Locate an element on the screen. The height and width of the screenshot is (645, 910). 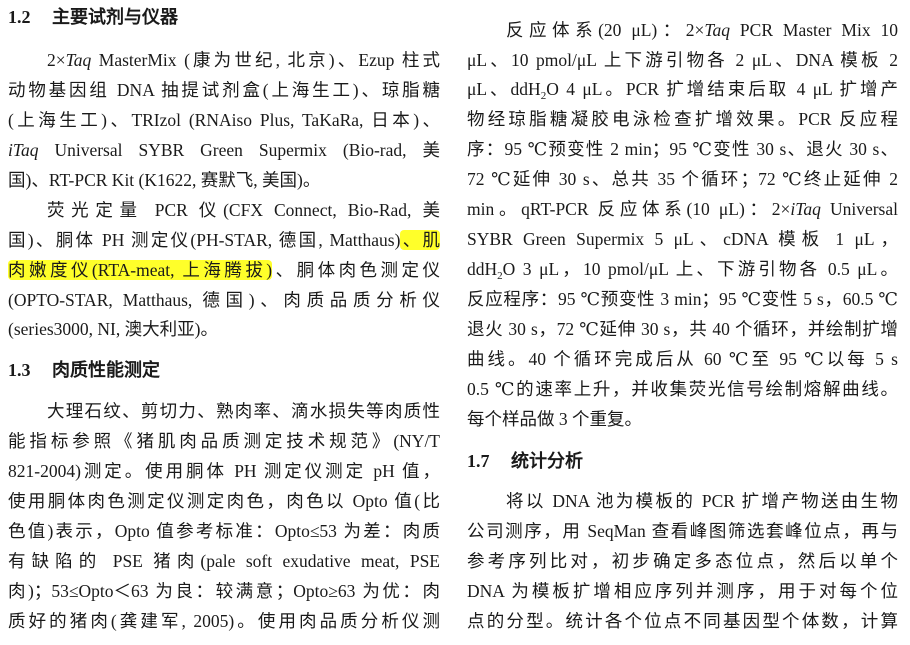
text-segment: O 3 μL，10 pmol/μL 上、下游引物各 0.5 μL。 is located at coordinates (700, 269).